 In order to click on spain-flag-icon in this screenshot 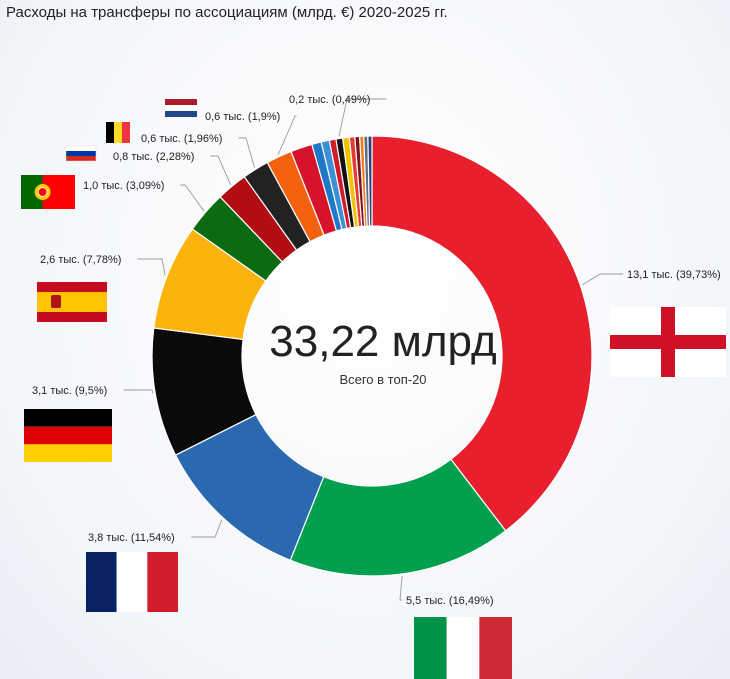, I will do `click(72, 302)`.